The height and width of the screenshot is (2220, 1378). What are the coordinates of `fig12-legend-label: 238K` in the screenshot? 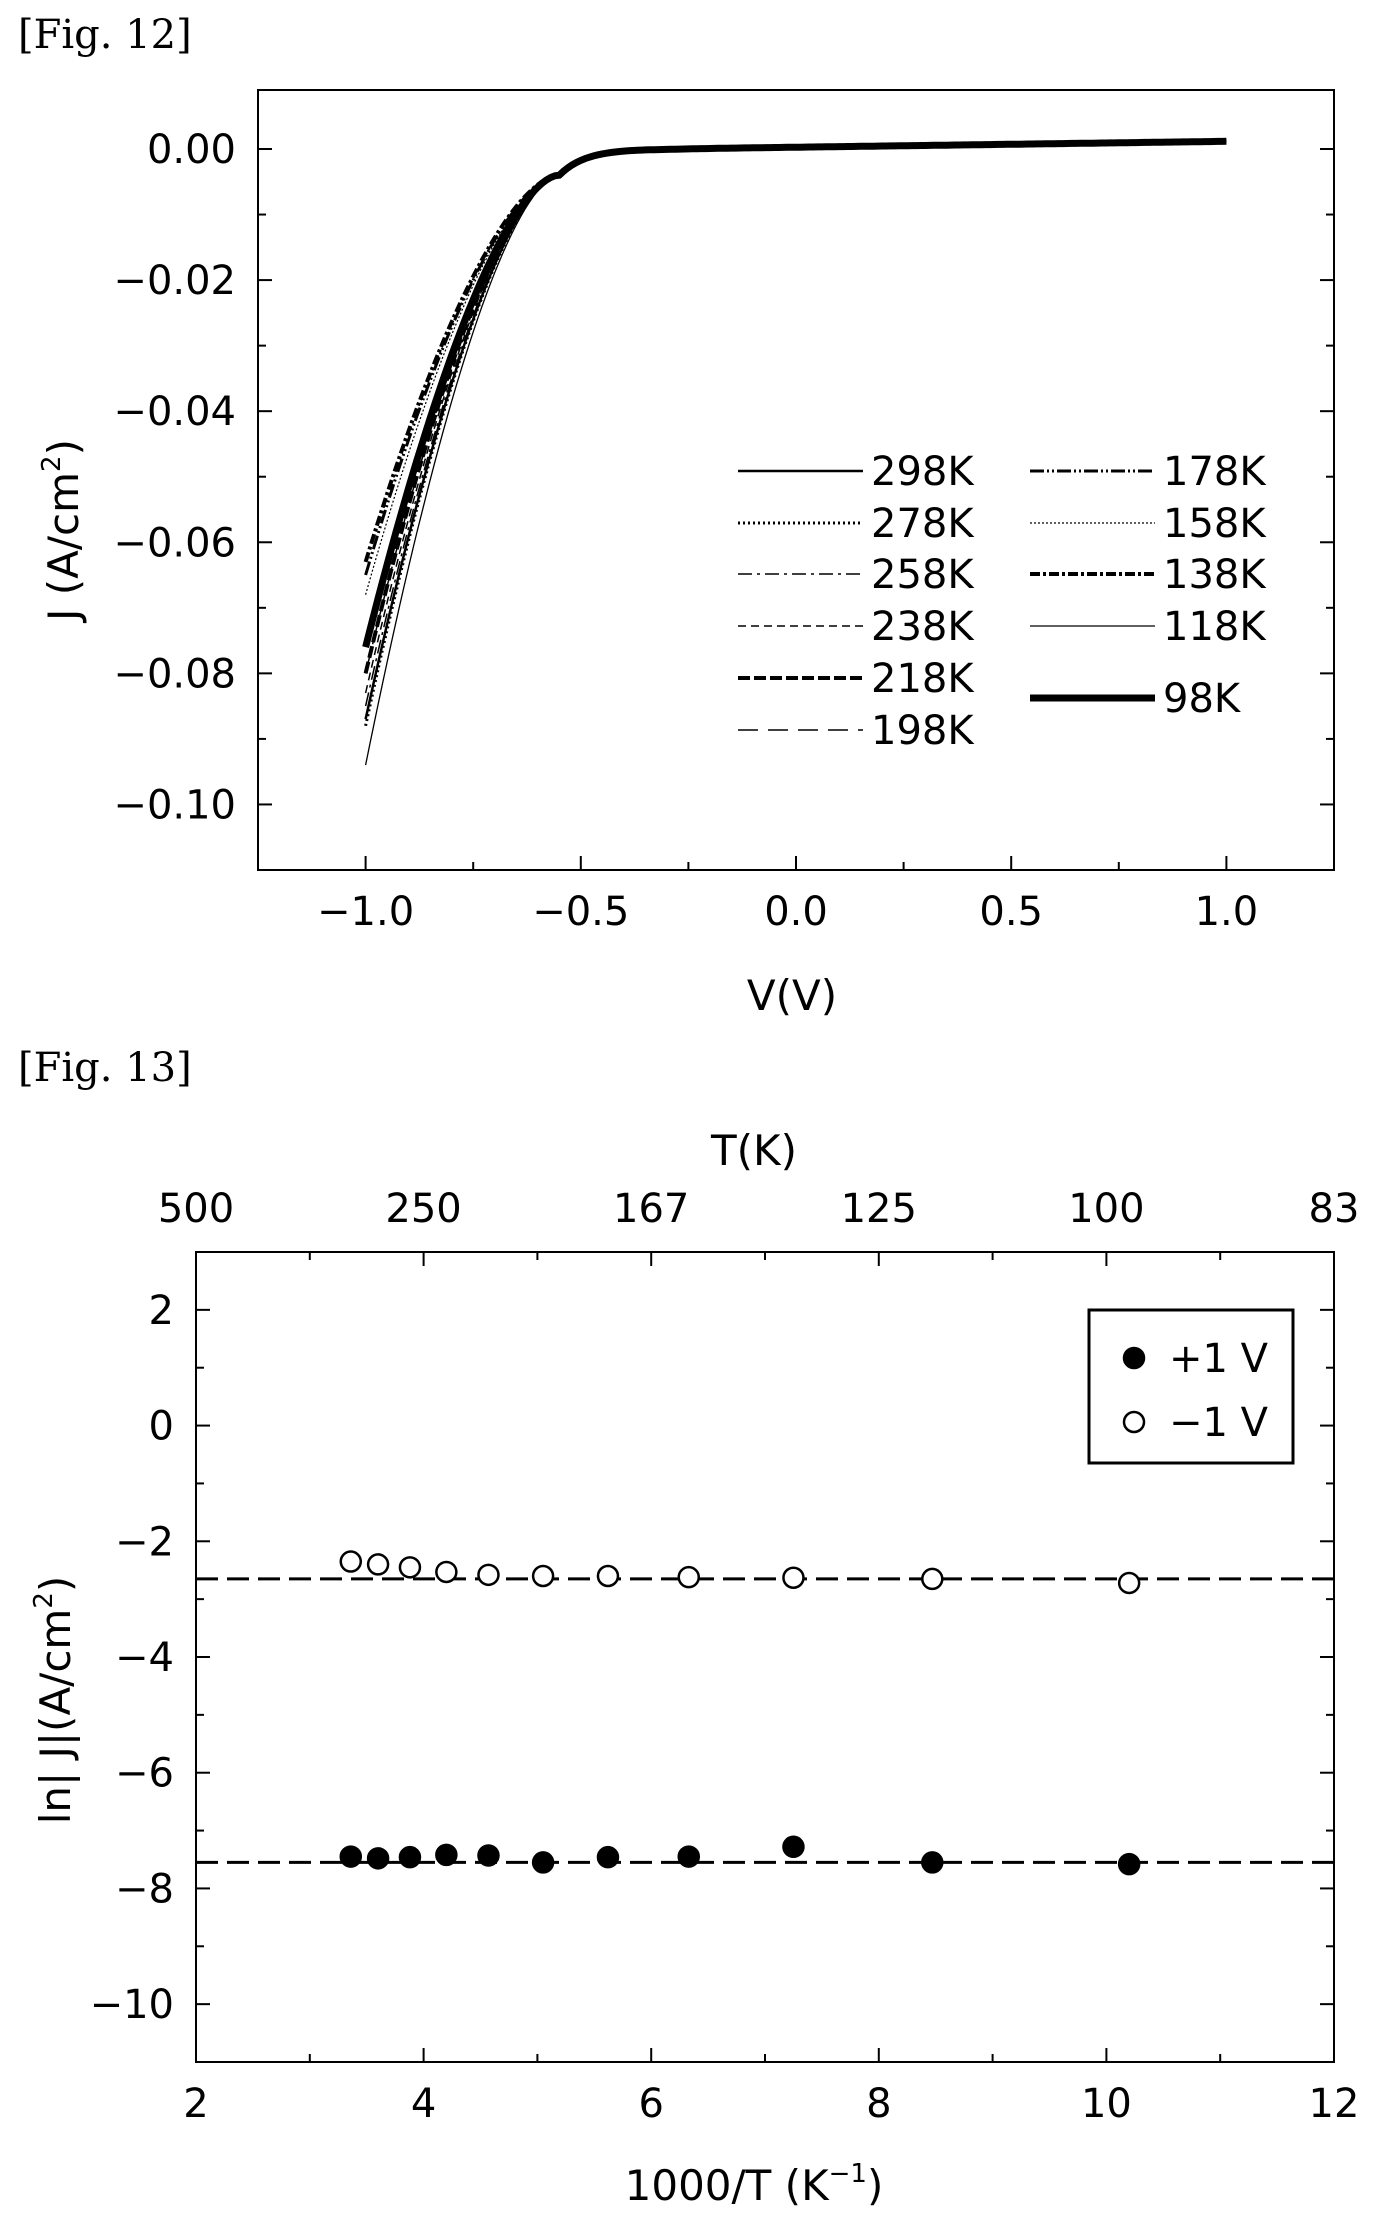 It's located at (923, 627).